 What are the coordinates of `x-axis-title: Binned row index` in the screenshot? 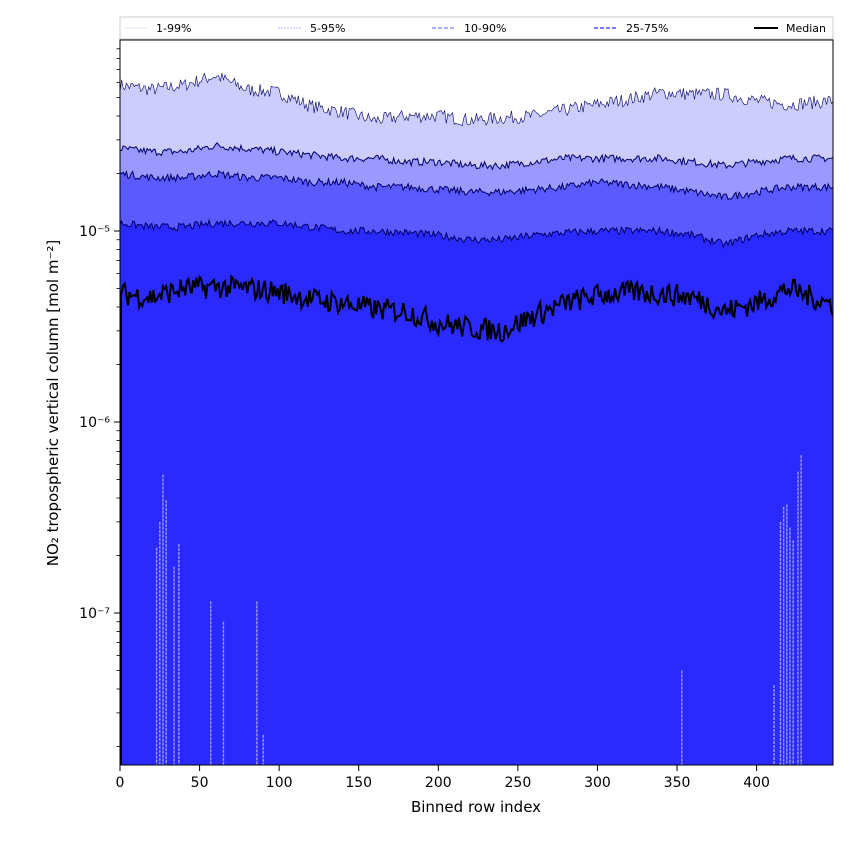 It's located at (476, 807).